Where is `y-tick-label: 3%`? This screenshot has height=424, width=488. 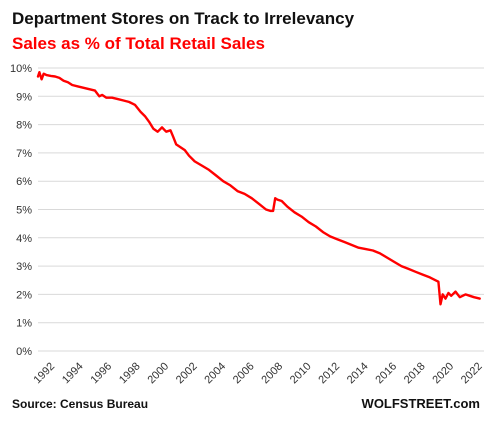
y-tick-label: 3% is located at coordinates (24, 267).